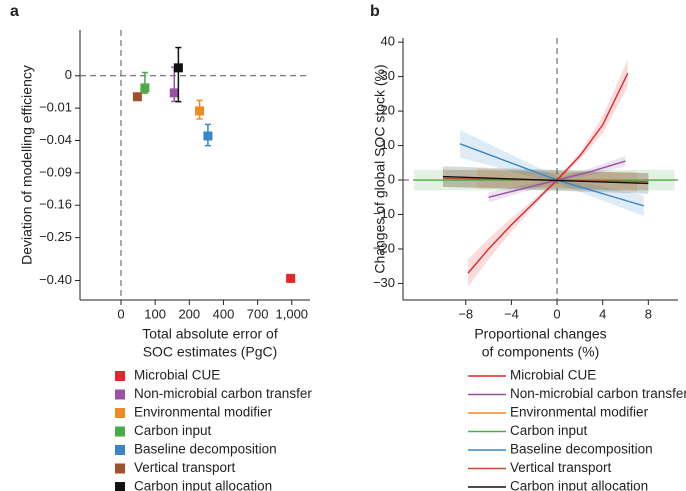  Describe the element at coordinates (388, 41) in the screenshot. I see `y-tick-label: 40` at that location.